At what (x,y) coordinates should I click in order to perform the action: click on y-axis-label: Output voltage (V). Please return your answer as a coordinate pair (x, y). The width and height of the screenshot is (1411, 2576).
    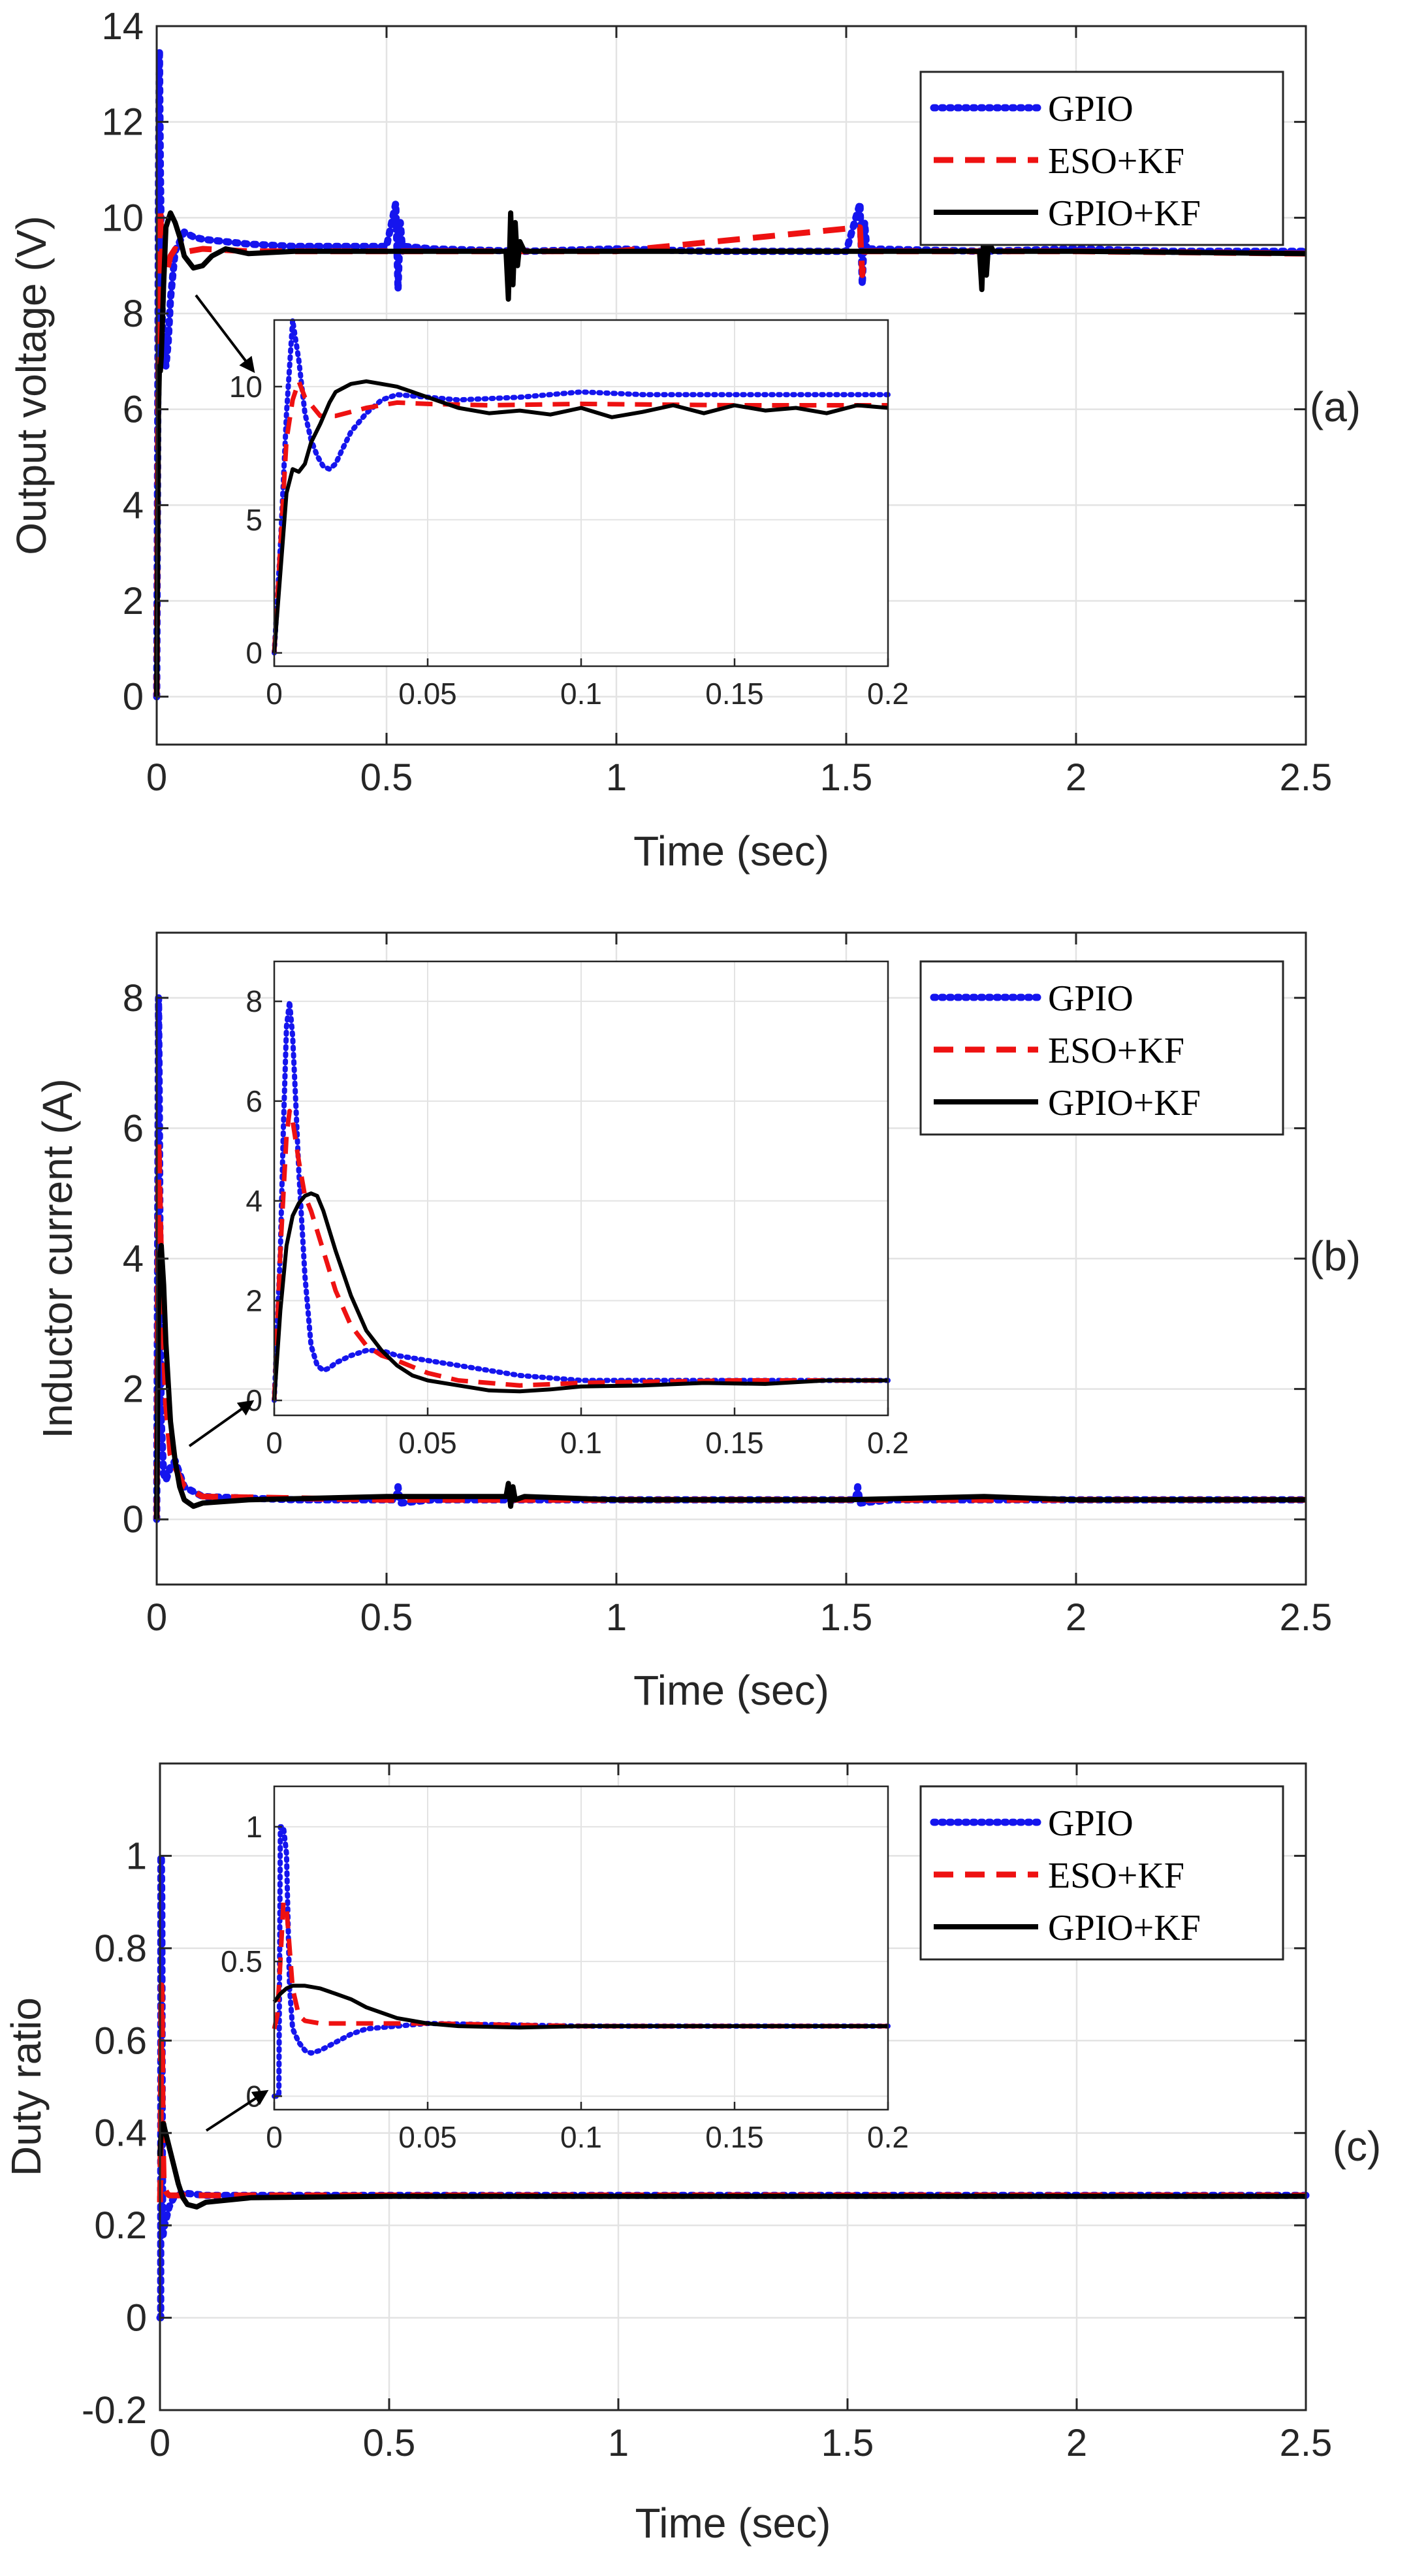
    Looking at the image, I should click on (32, 385).